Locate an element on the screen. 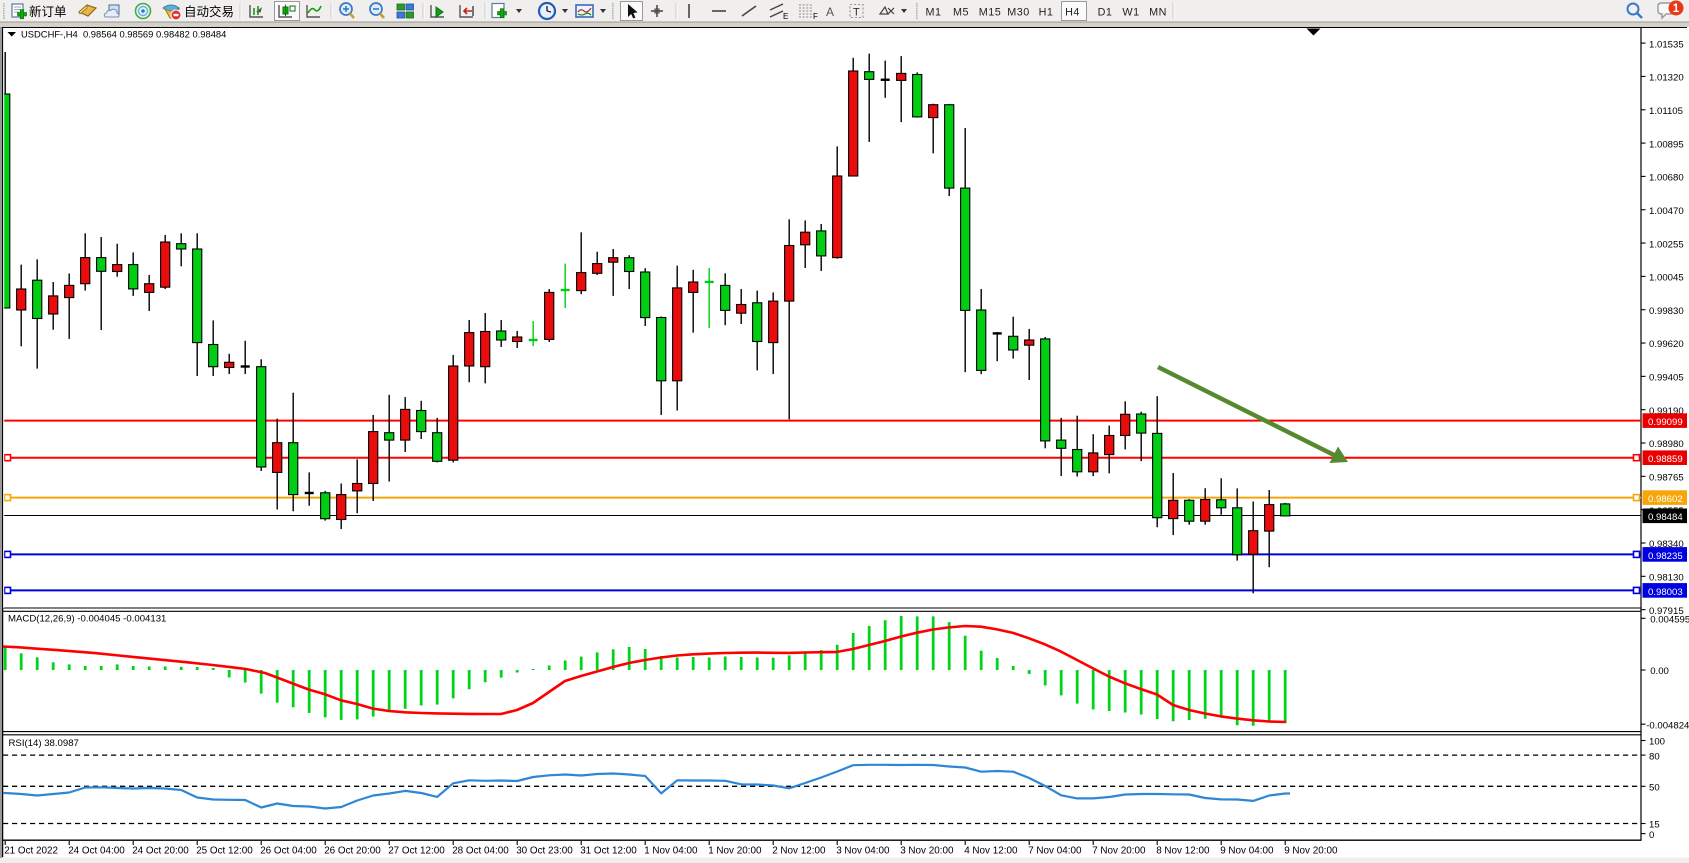 Image resolution: width=1689 pixels, height=863 pixels. svg-text: 0 is located at coordinates (1651, 835).